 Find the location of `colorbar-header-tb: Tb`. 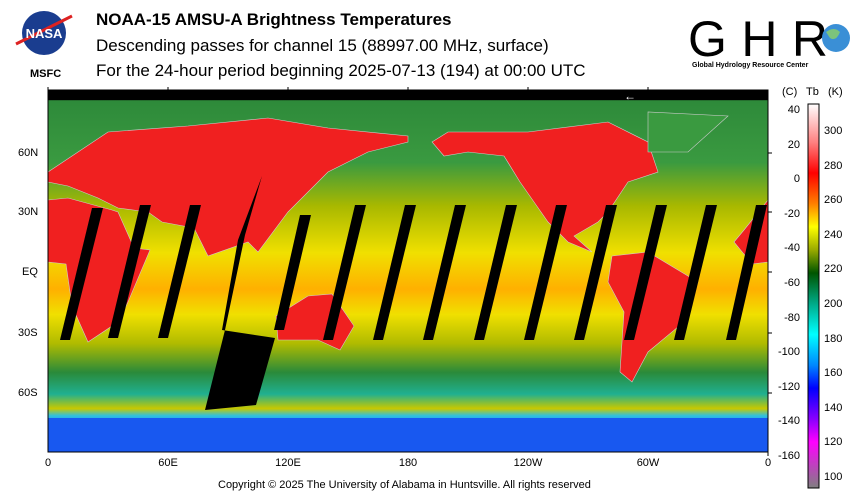

colorbar-header-tb: Tb is located at coordinates (812, 92).